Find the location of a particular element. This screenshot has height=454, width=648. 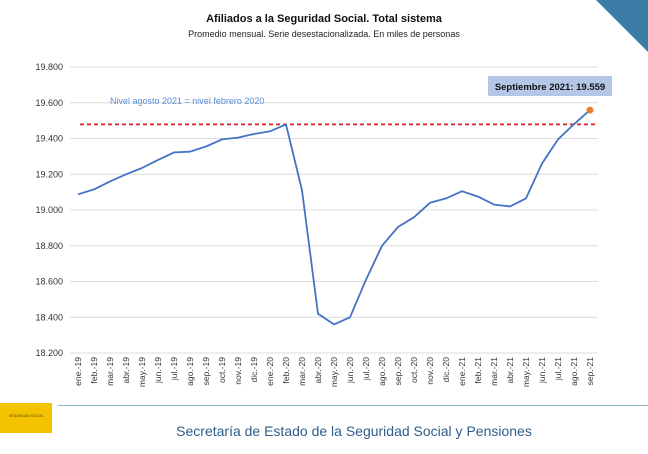

x-tick-label: sep.-20 is located at coordinates (398, 371).